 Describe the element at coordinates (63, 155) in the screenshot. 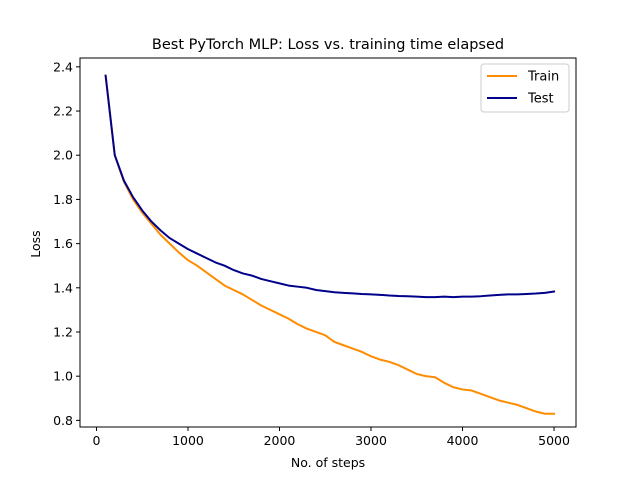

I see `y-tick-label: 2.0` at that location.